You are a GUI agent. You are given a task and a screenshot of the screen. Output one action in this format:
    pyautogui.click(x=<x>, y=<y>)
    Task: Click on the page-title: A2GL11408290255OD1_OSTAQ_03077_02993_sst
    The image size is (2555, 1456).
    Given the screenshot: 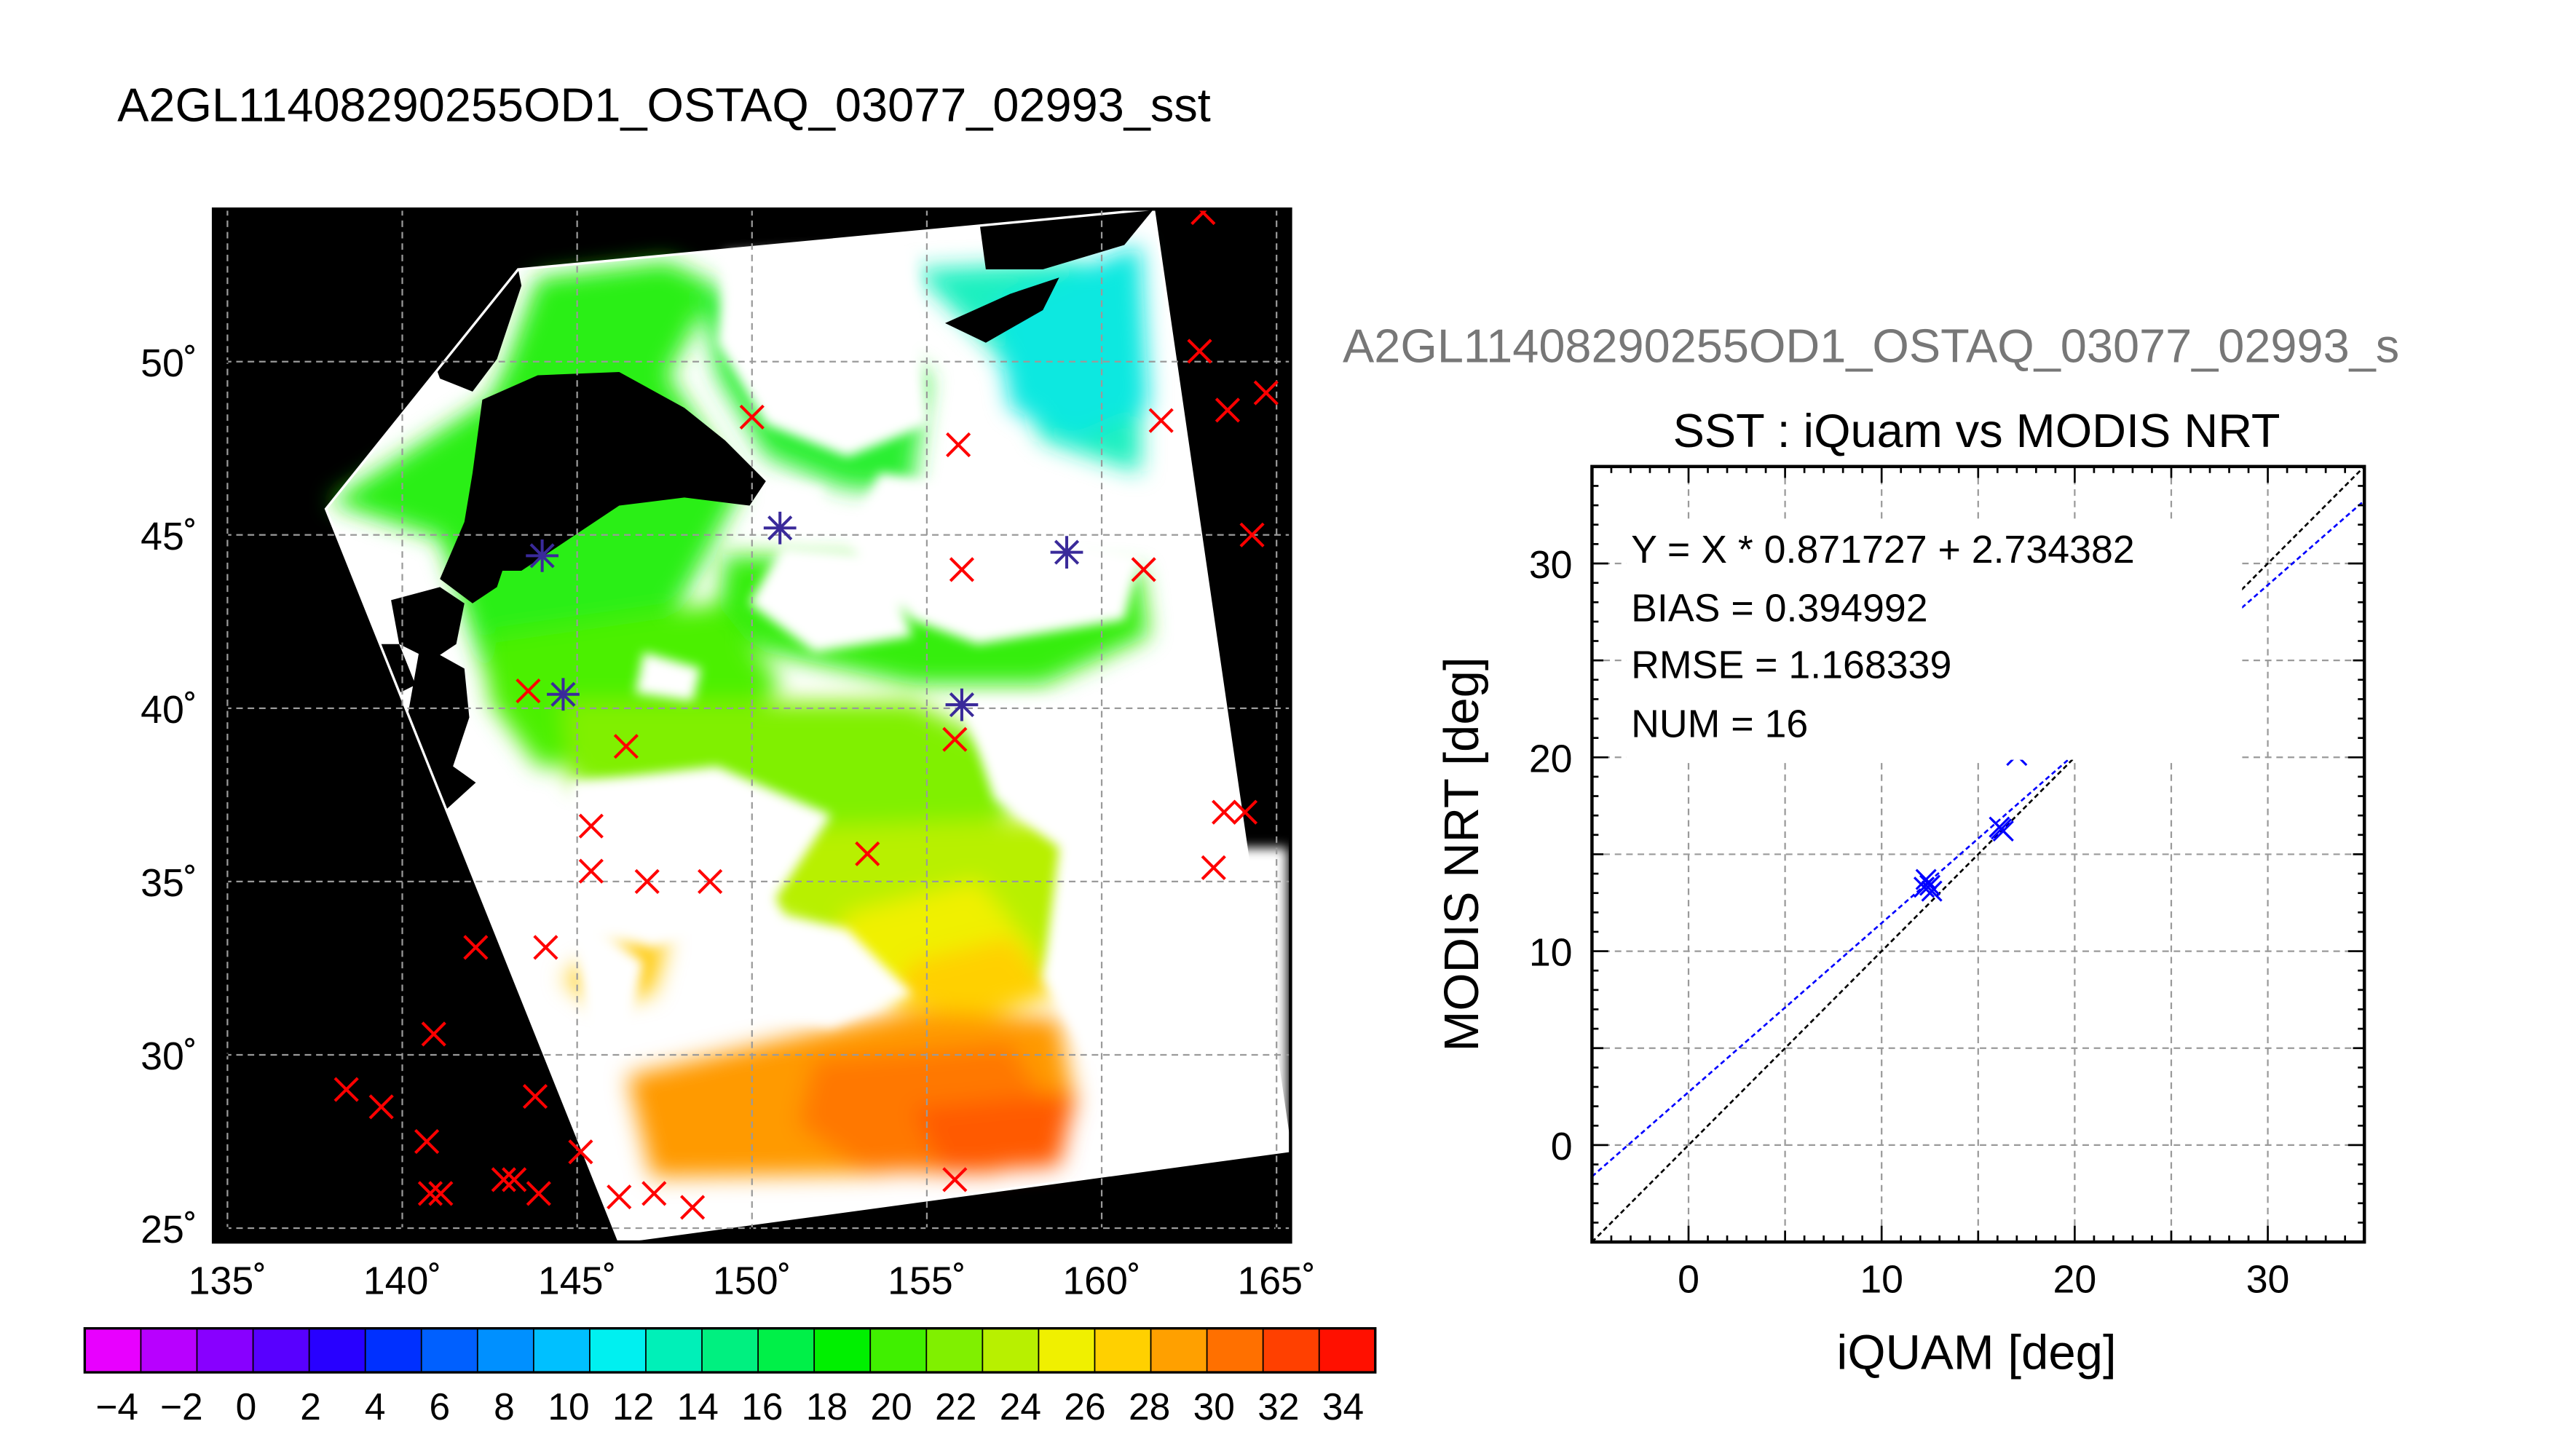 What is the action you would take?
    pyautogui.click(x=664, y=105)
    